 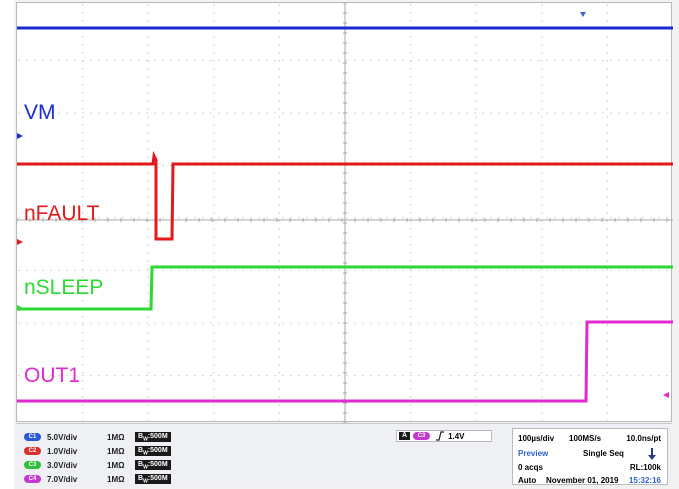 What do you see at coordinates (32, 465) in the screenshot?
I see `channel-badge: C3` at bounding box center [32, 465].